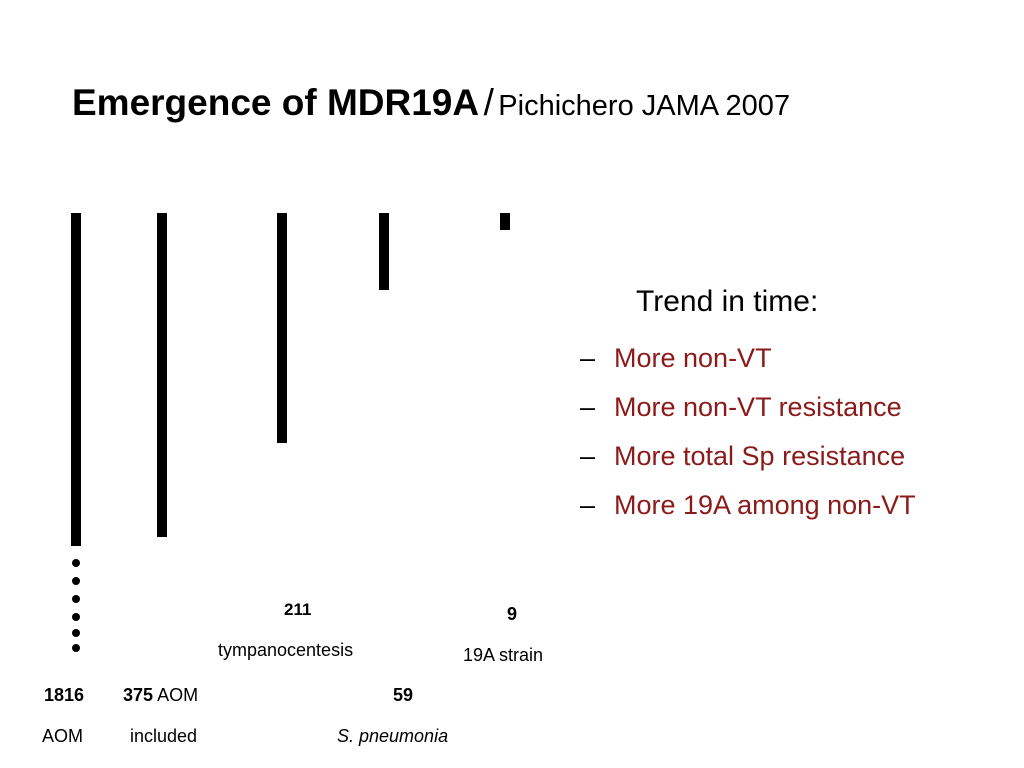  Describe the element at coordinates (403, 695) in the screenshot. I see `count-59: 59` at that location.